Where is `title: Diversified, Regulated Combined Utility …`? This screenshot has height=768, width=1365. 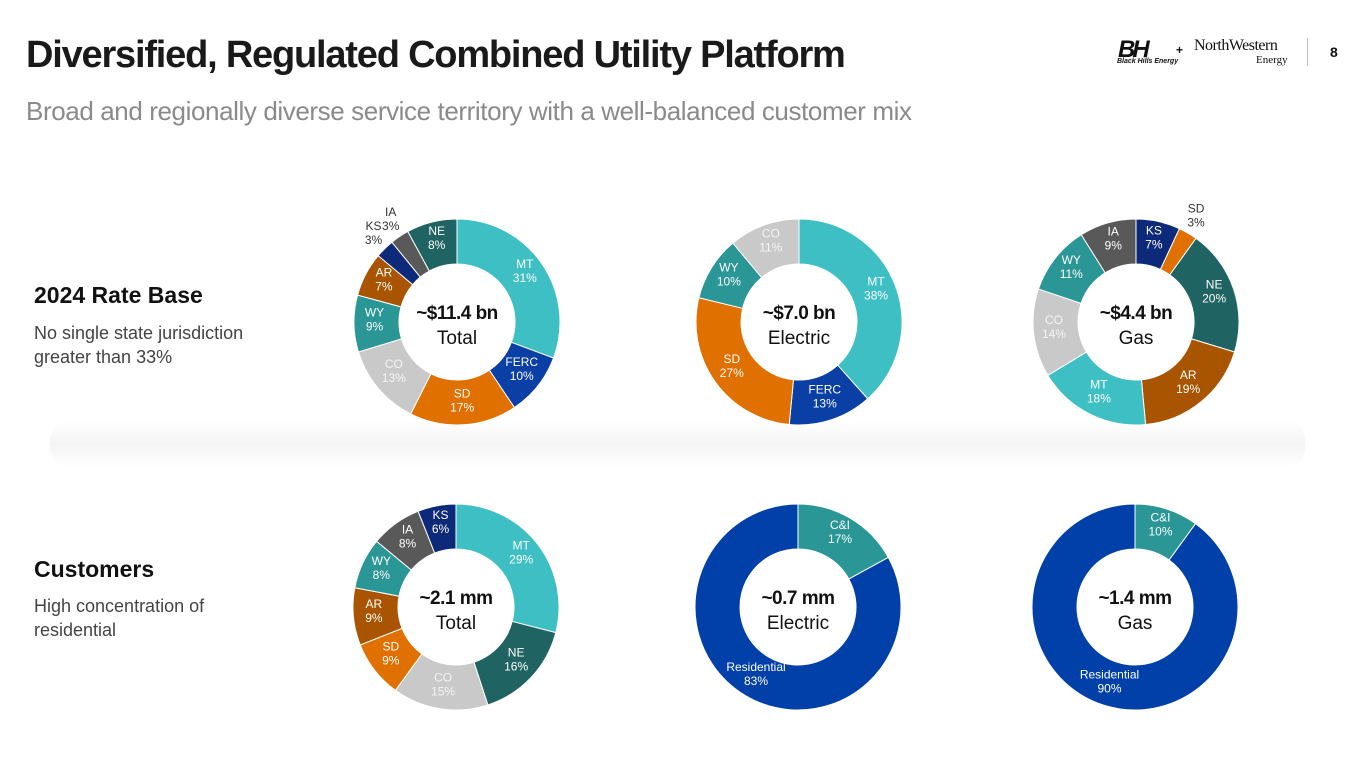 title: Diversified, Regulated Combined Utility … is located at coordinates (436, 55).